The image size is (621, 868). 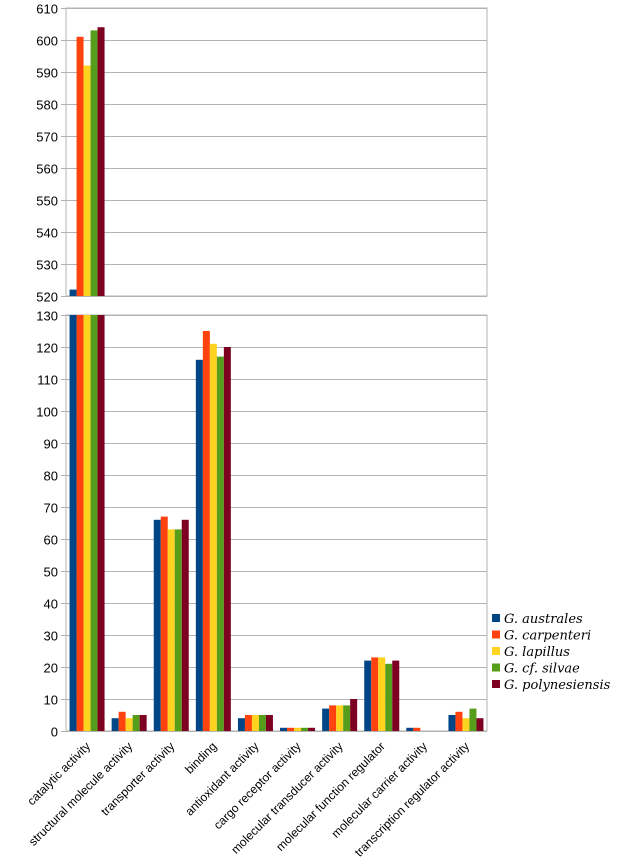 What do you see at coordinates (47, 201) in the screenshot?
I see `y-tick-label: 550` at bounding box center [47, 201].